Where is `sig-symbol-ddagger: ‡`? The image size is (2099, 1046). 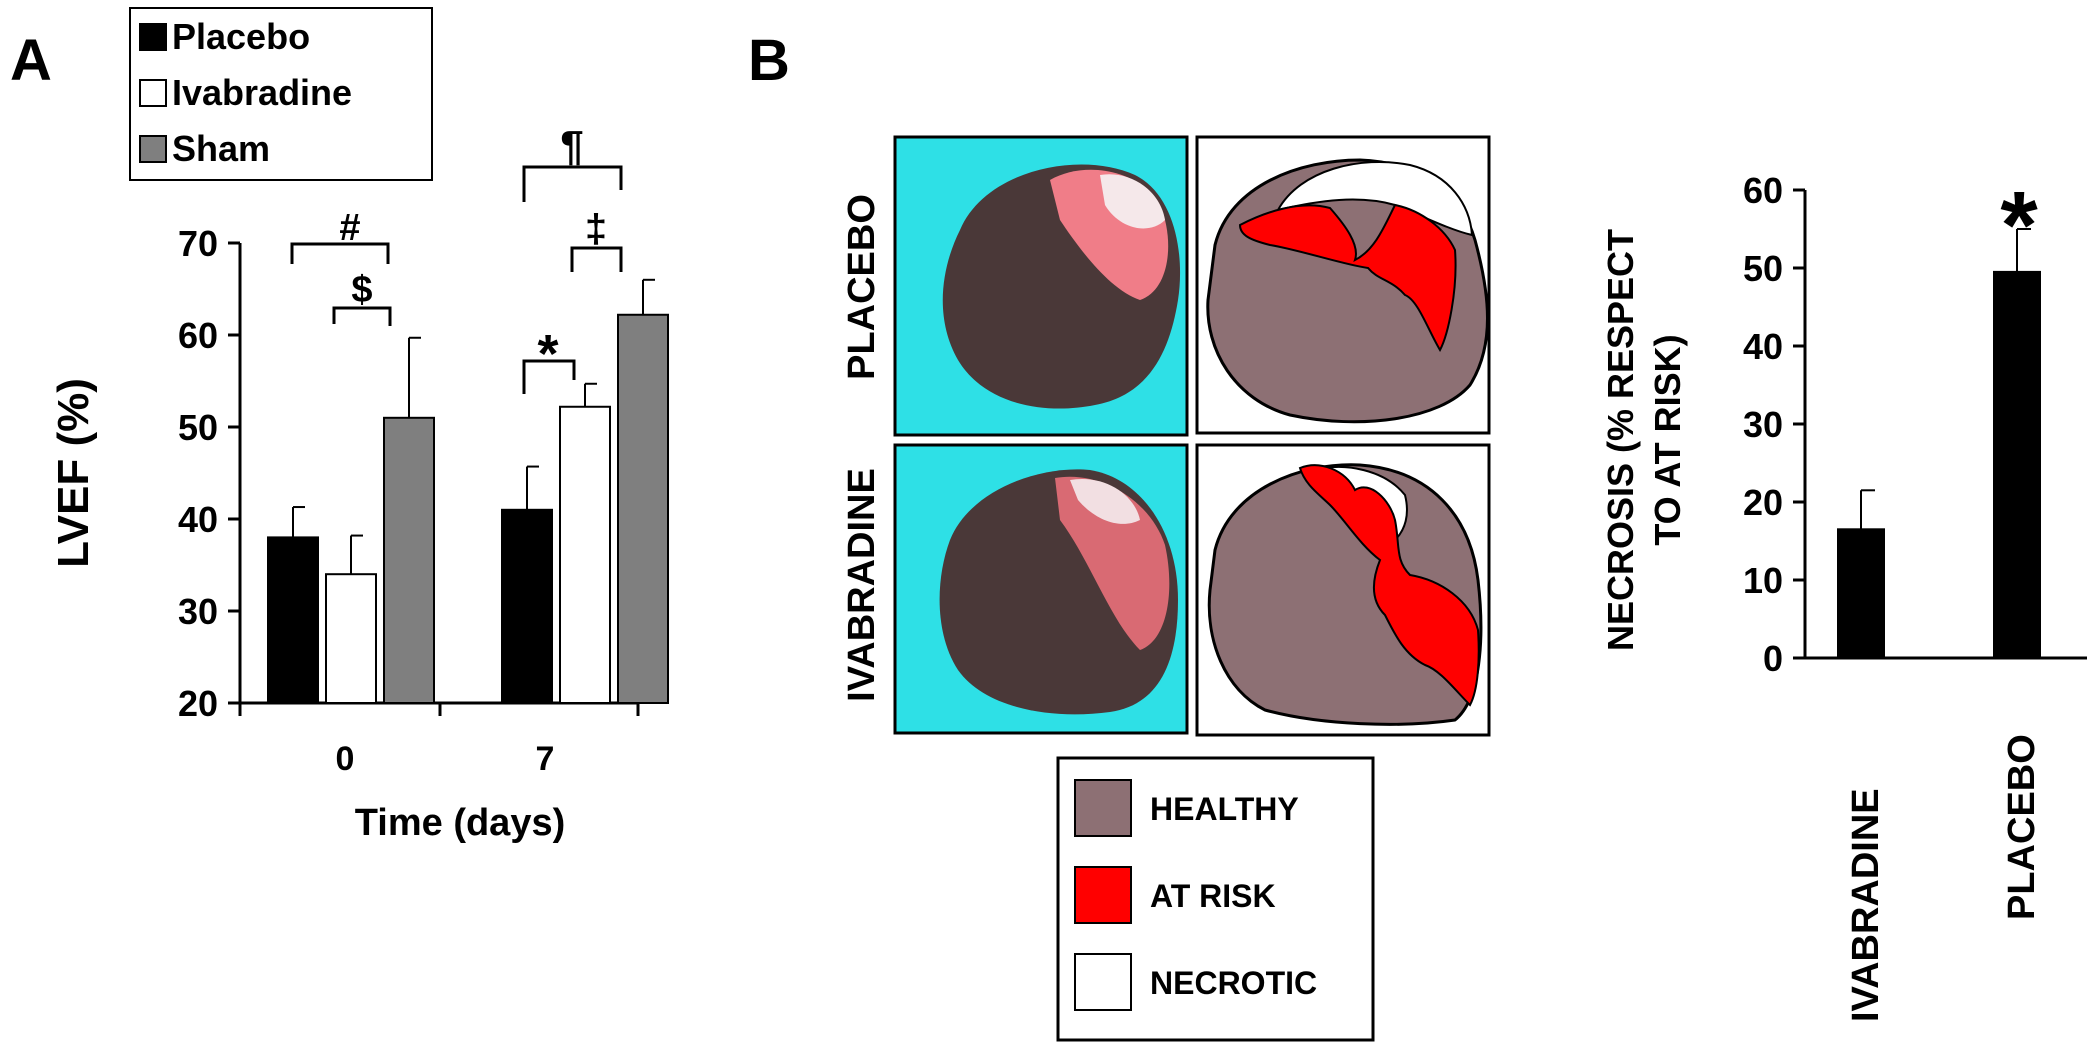 sig-symbol-ddagger: ‡ is located at coordinates (596, 229).